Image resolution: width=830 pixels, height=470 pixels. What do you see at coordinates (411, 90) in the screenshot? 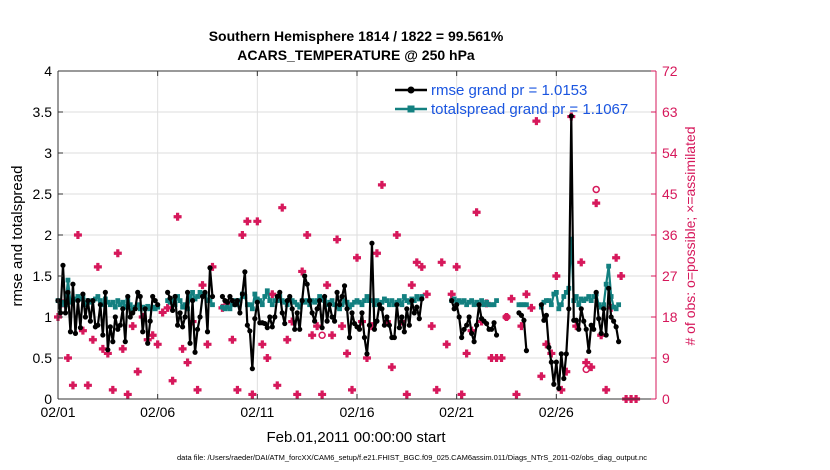
I see `legend-rmse-marker` at bounding box center [411, 90].